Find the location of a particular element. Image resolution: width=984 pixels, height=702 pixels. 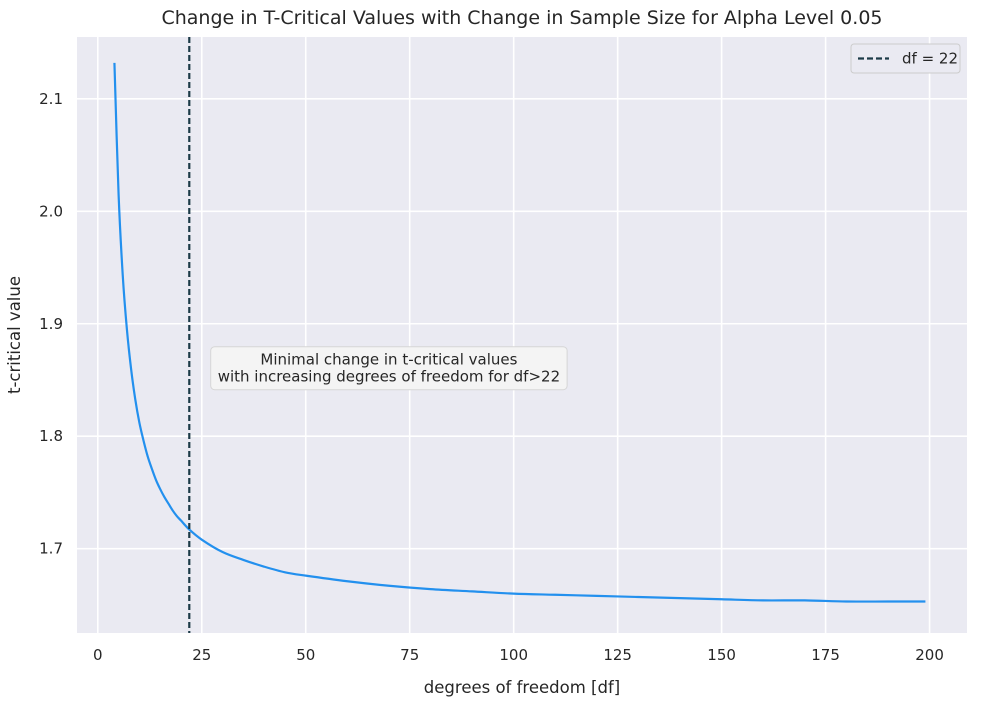

x-tick-label: 175 is located at coordinates (825, 655).